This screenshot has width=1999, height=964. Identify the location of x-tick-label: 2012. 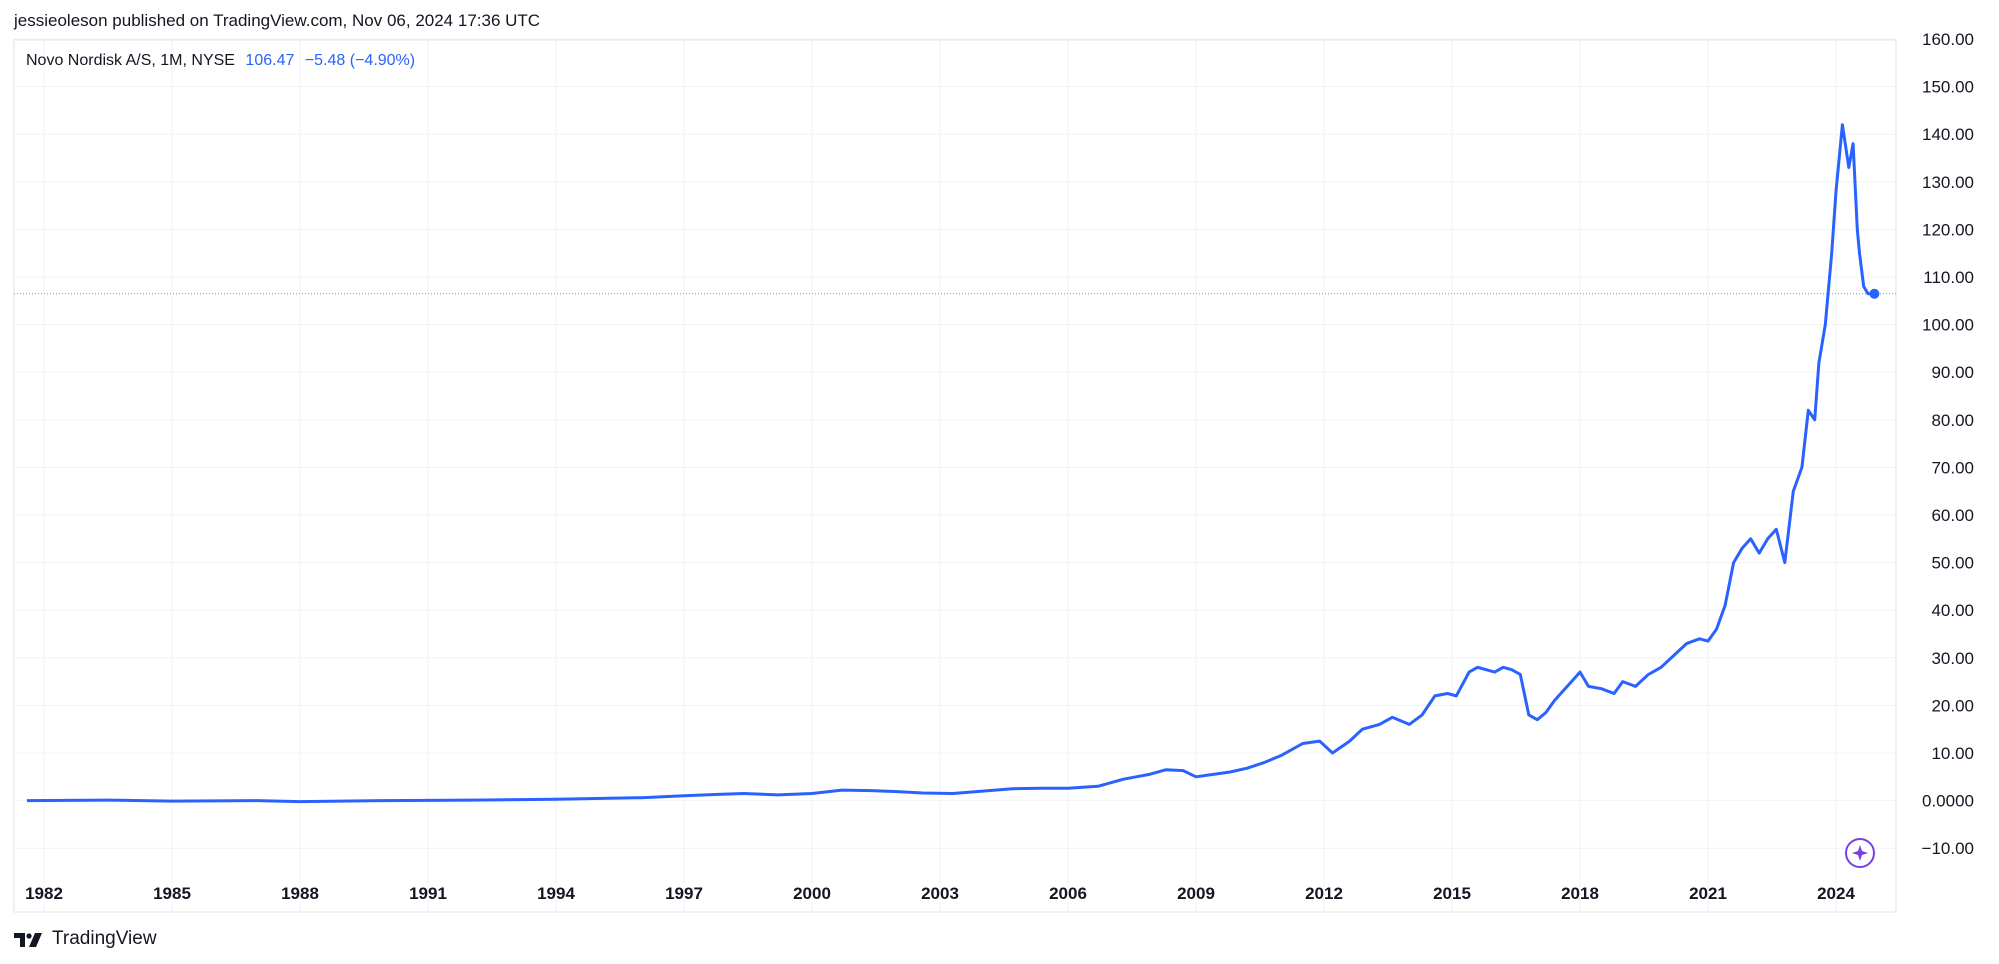
(1324, 893).